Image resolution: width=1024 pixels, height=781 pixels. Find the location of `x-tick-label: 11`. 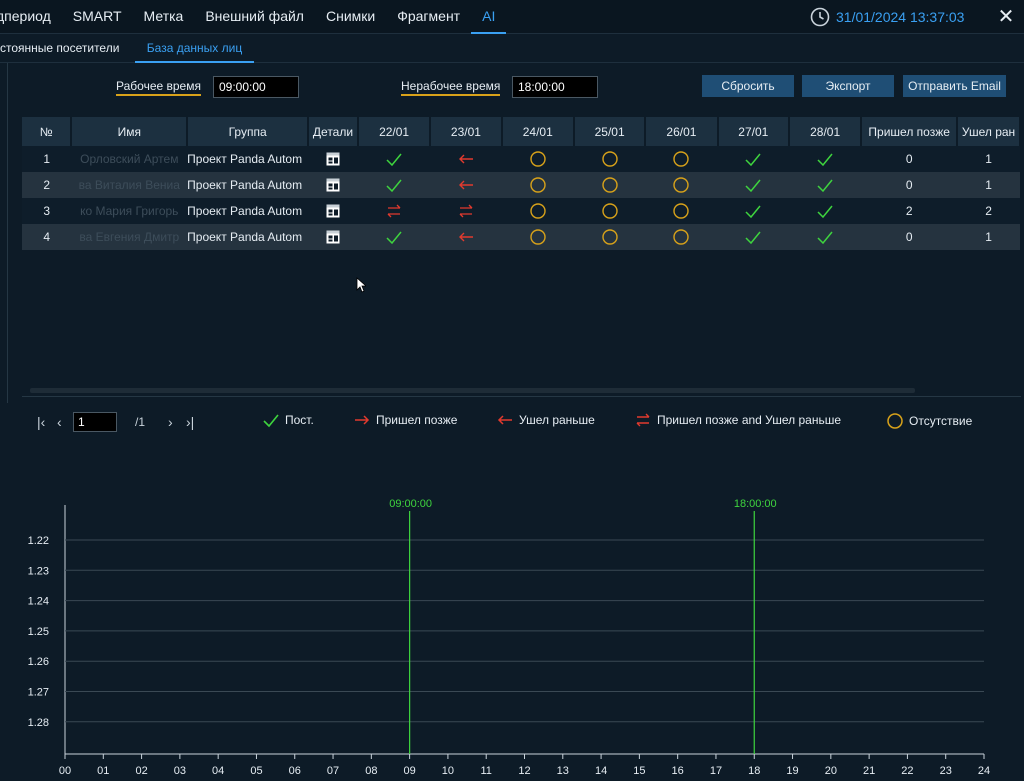

x-tick-label: 11 is located at coordinates (485, 771).